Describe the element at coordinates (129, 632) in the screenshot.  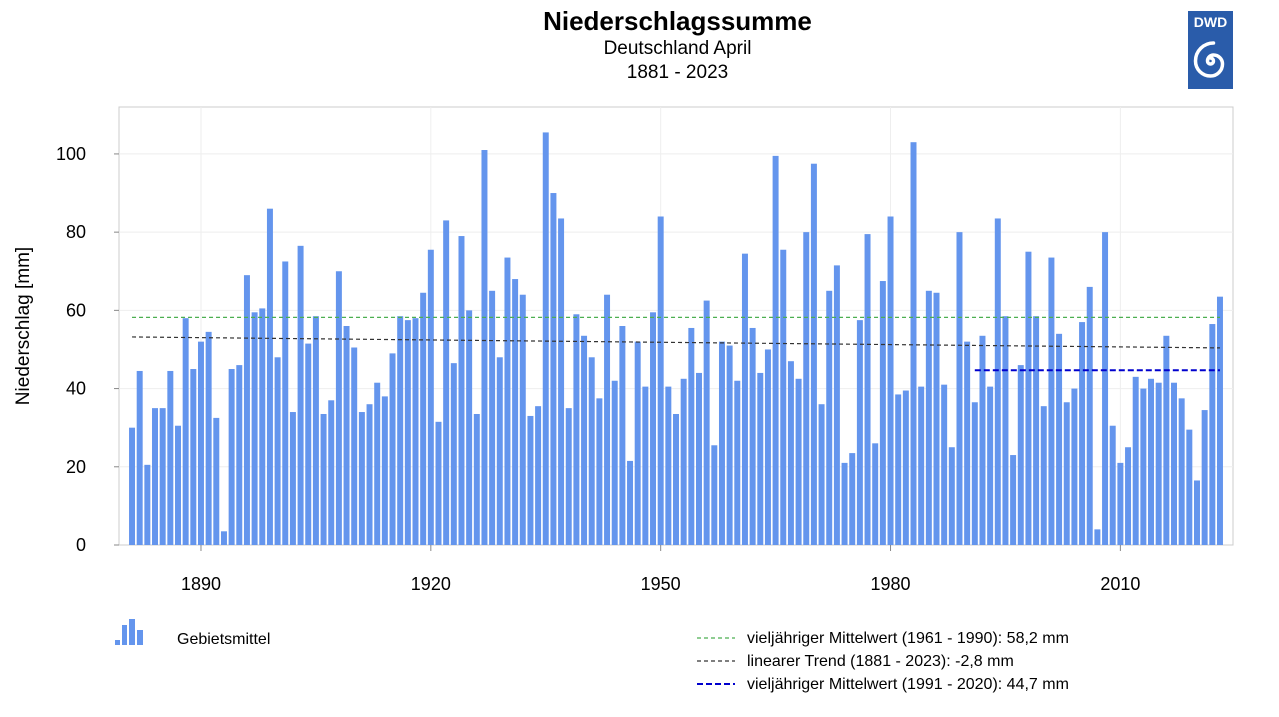
I see `legend-bars-icon` at that location.